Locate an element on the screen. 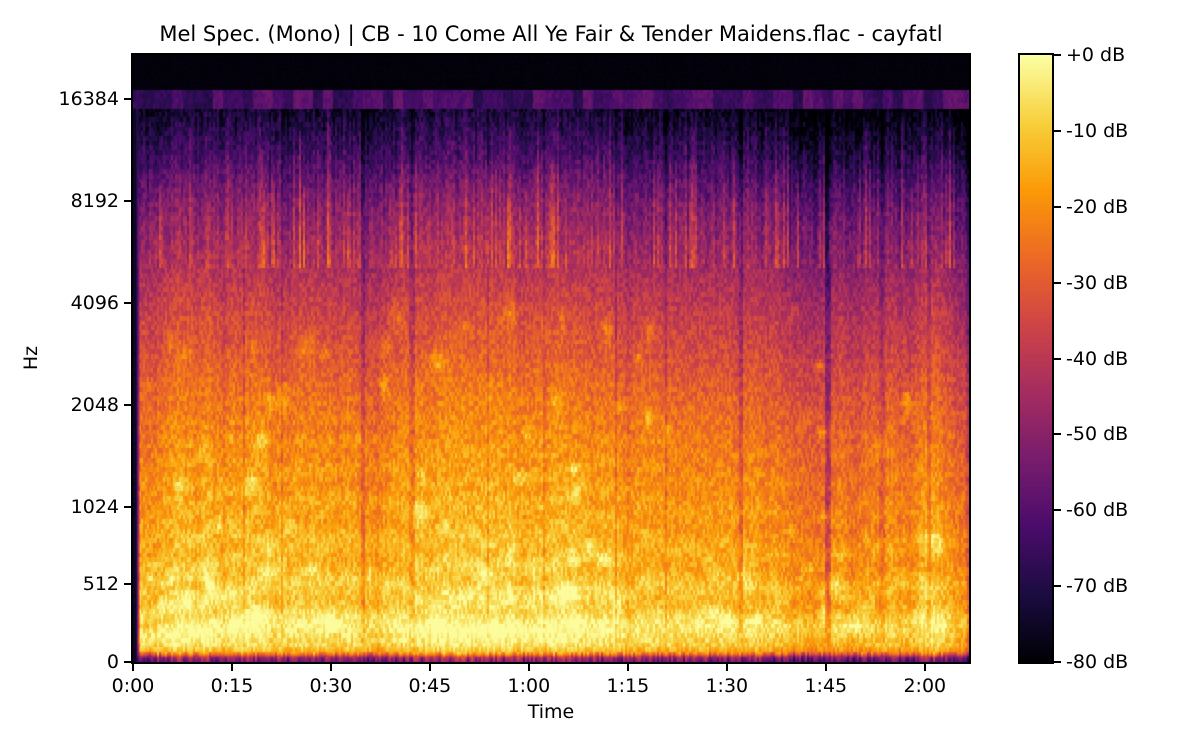 The height and width of the screenshot is (750, 1200). y-tick-label: 0 is located at coordinates (112, 662).